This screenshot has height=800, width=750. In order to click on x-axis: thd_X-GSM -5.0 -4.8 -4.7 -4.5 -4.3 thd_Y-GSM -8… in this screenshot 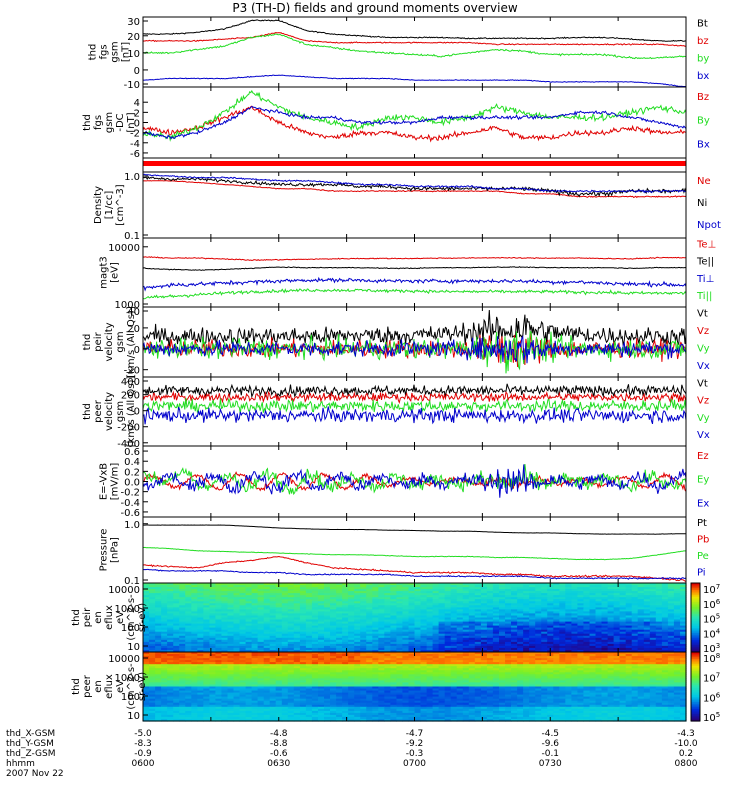, I will do `click(352, 754)`.